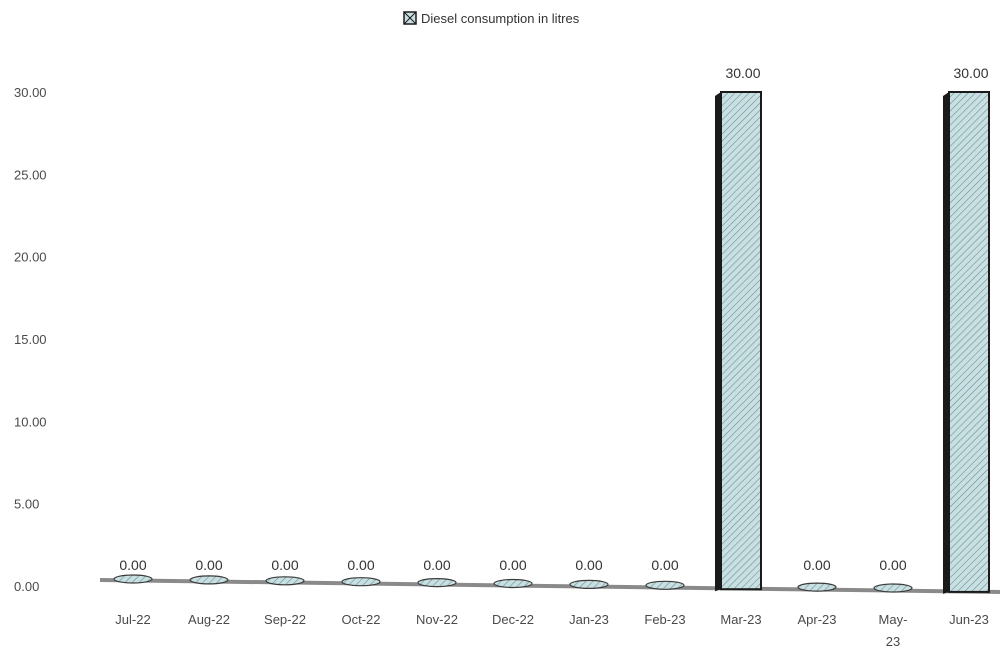  I want to click on x-tick-label: May-23, so click(893, 630).